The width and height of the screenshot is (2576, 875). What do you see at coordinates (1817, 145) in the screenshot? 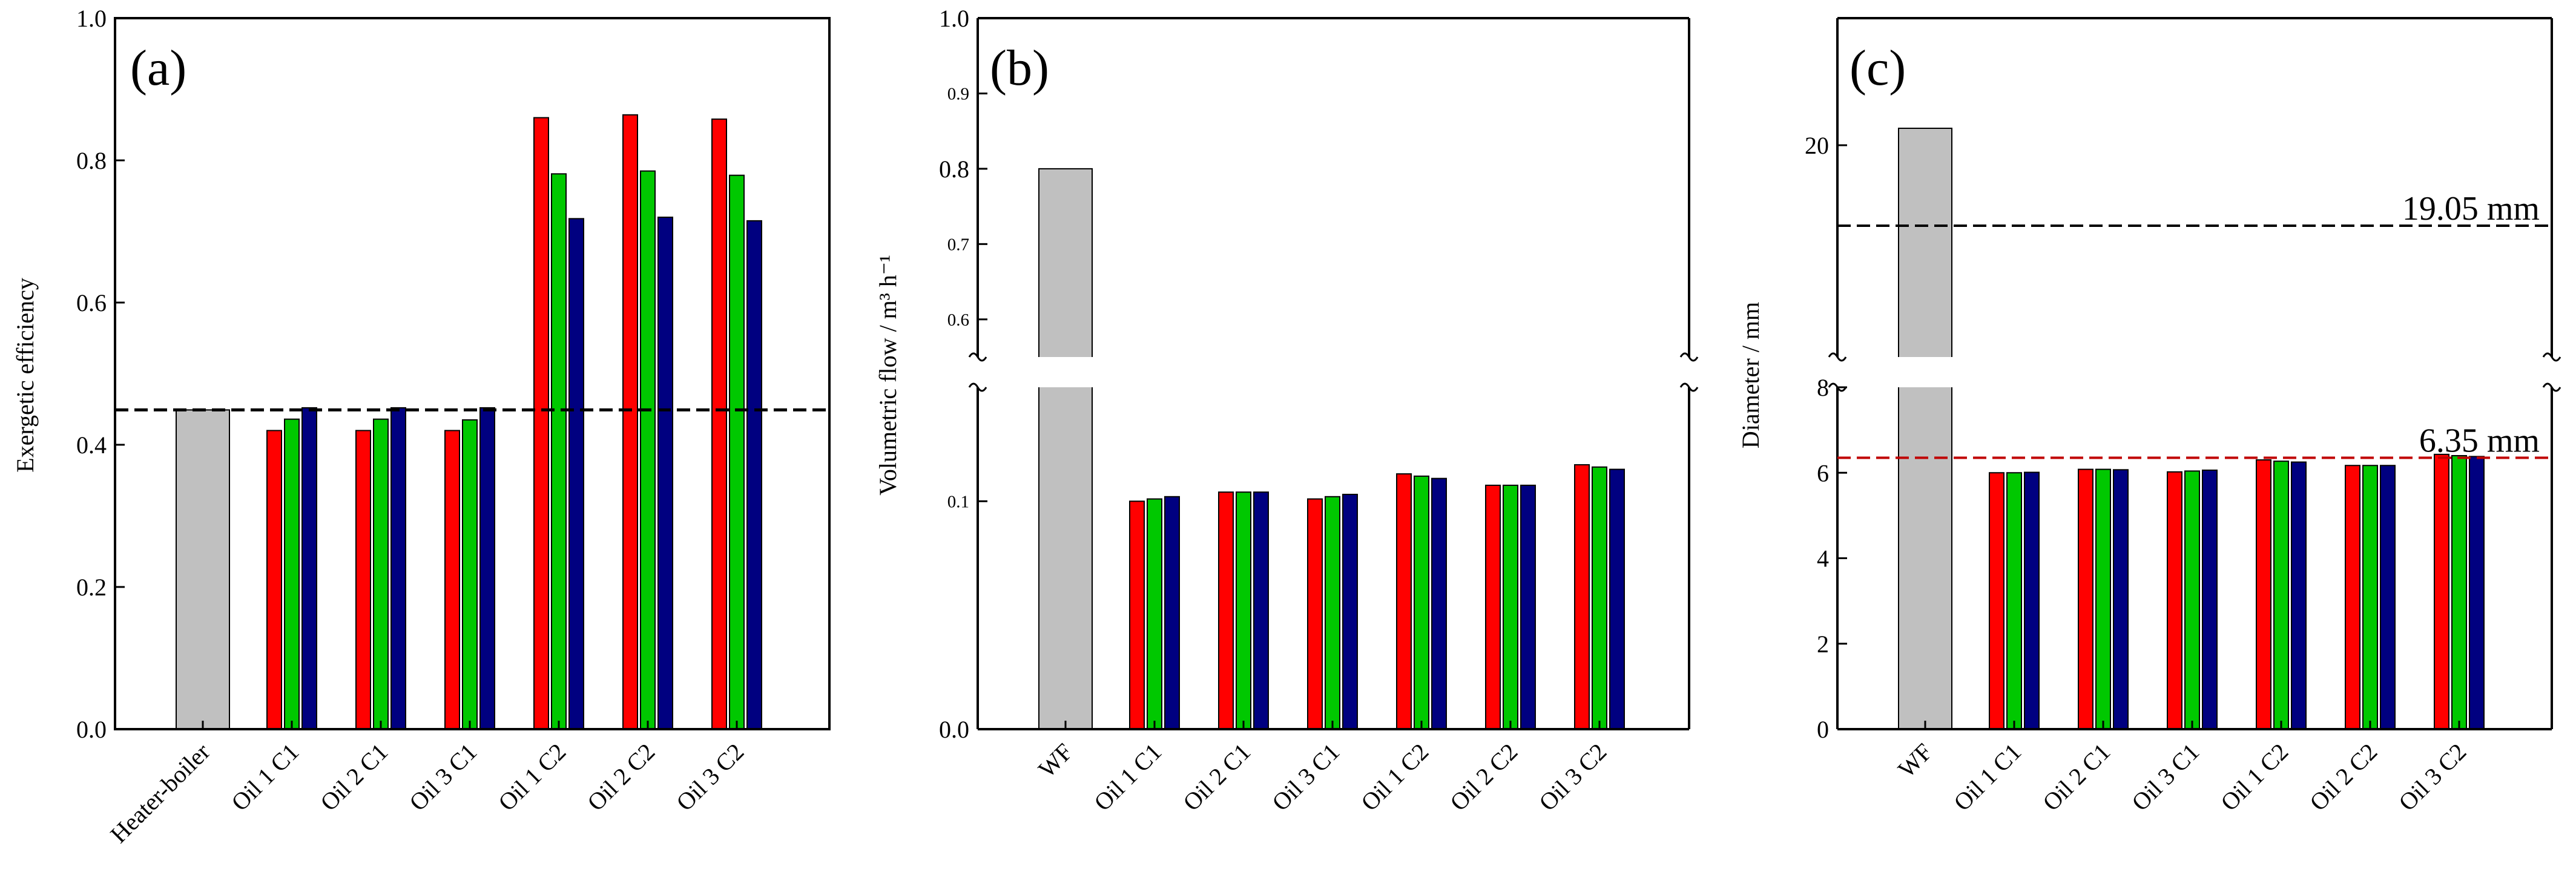
I see `y-tick-label: 20` at bounding box center [1817, 145].